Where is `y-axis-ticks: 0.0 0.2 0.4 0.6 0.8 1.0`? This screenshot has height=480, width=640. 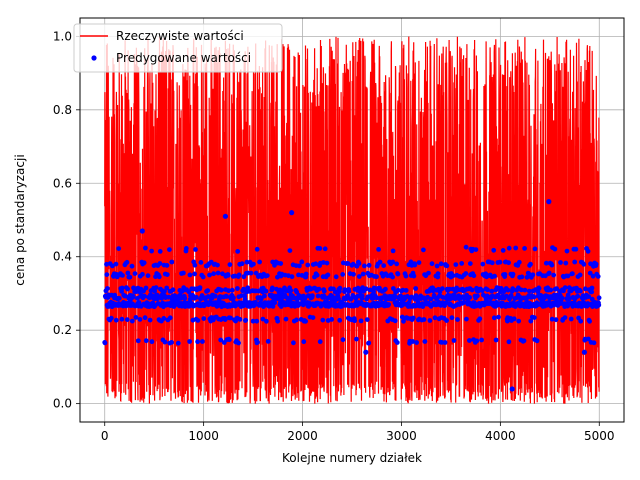 y-axis-ticks: 0.0 0.2 0.4 0.6 0.8 1.0 is located at coordinates (66, 220).